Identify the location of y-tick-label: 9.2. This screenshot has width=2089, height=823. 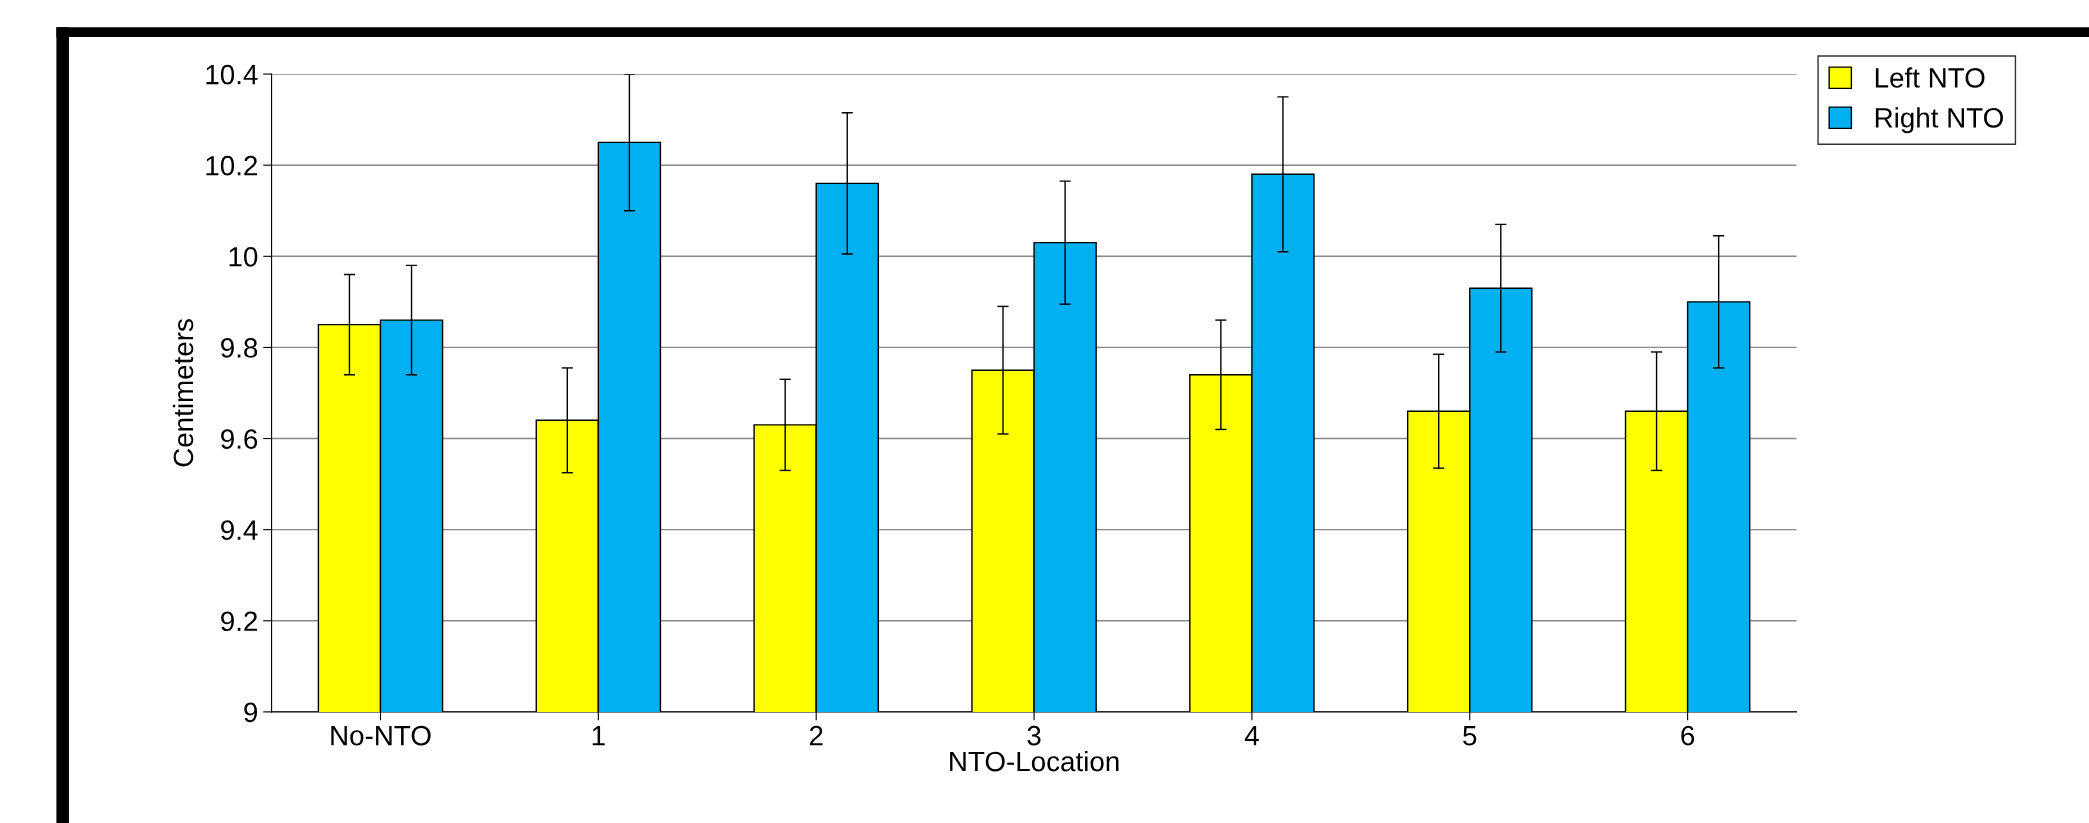
(239, 621).